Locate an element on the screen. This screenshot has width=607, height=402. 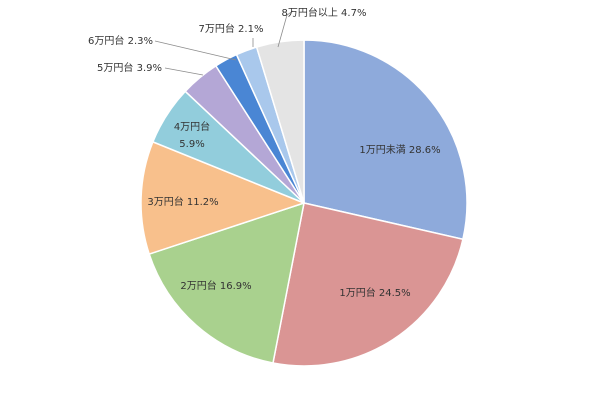
data-label-3: 2万円台 16.9% is located at coordinates (215, 285).